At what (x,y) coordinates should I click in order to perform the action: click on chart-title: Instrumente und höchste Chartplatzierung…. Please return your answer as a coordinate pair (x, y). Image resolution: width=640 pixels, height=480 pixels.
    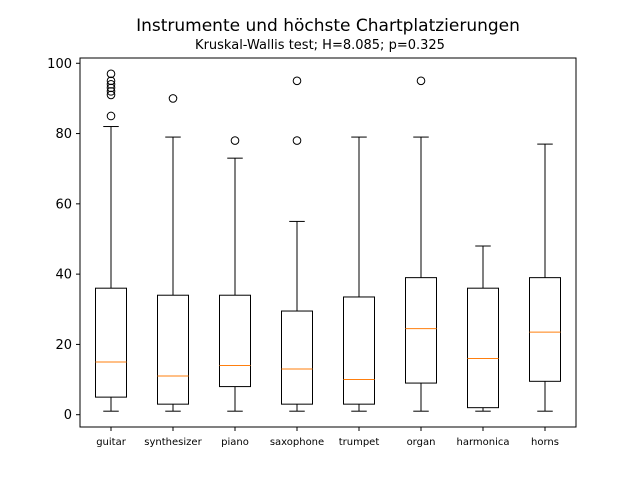
    Looking at the image, I should click on (328, 26).